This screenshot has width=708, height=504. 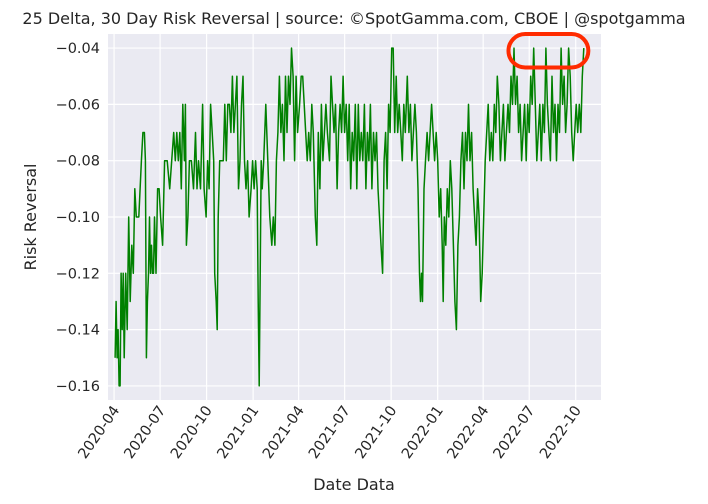 I want to click on x-tick-label: 2020-04, so click(x=99, y=432).